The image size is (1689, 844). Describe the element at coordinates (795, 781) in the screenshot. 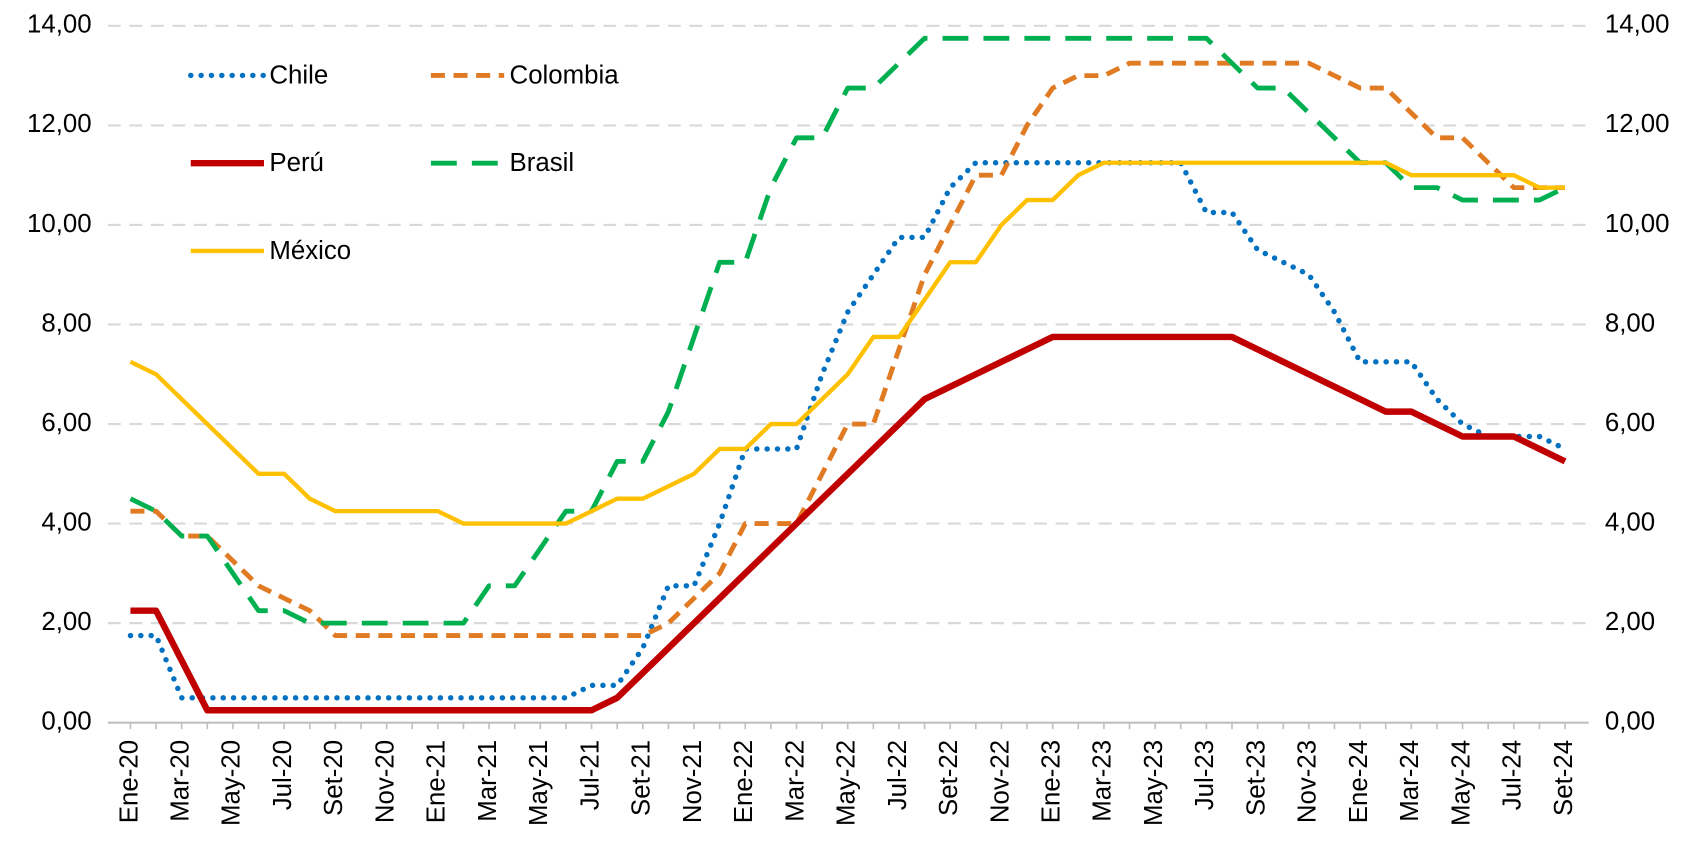

I see `x-tick-label: Mar-22` at that location.